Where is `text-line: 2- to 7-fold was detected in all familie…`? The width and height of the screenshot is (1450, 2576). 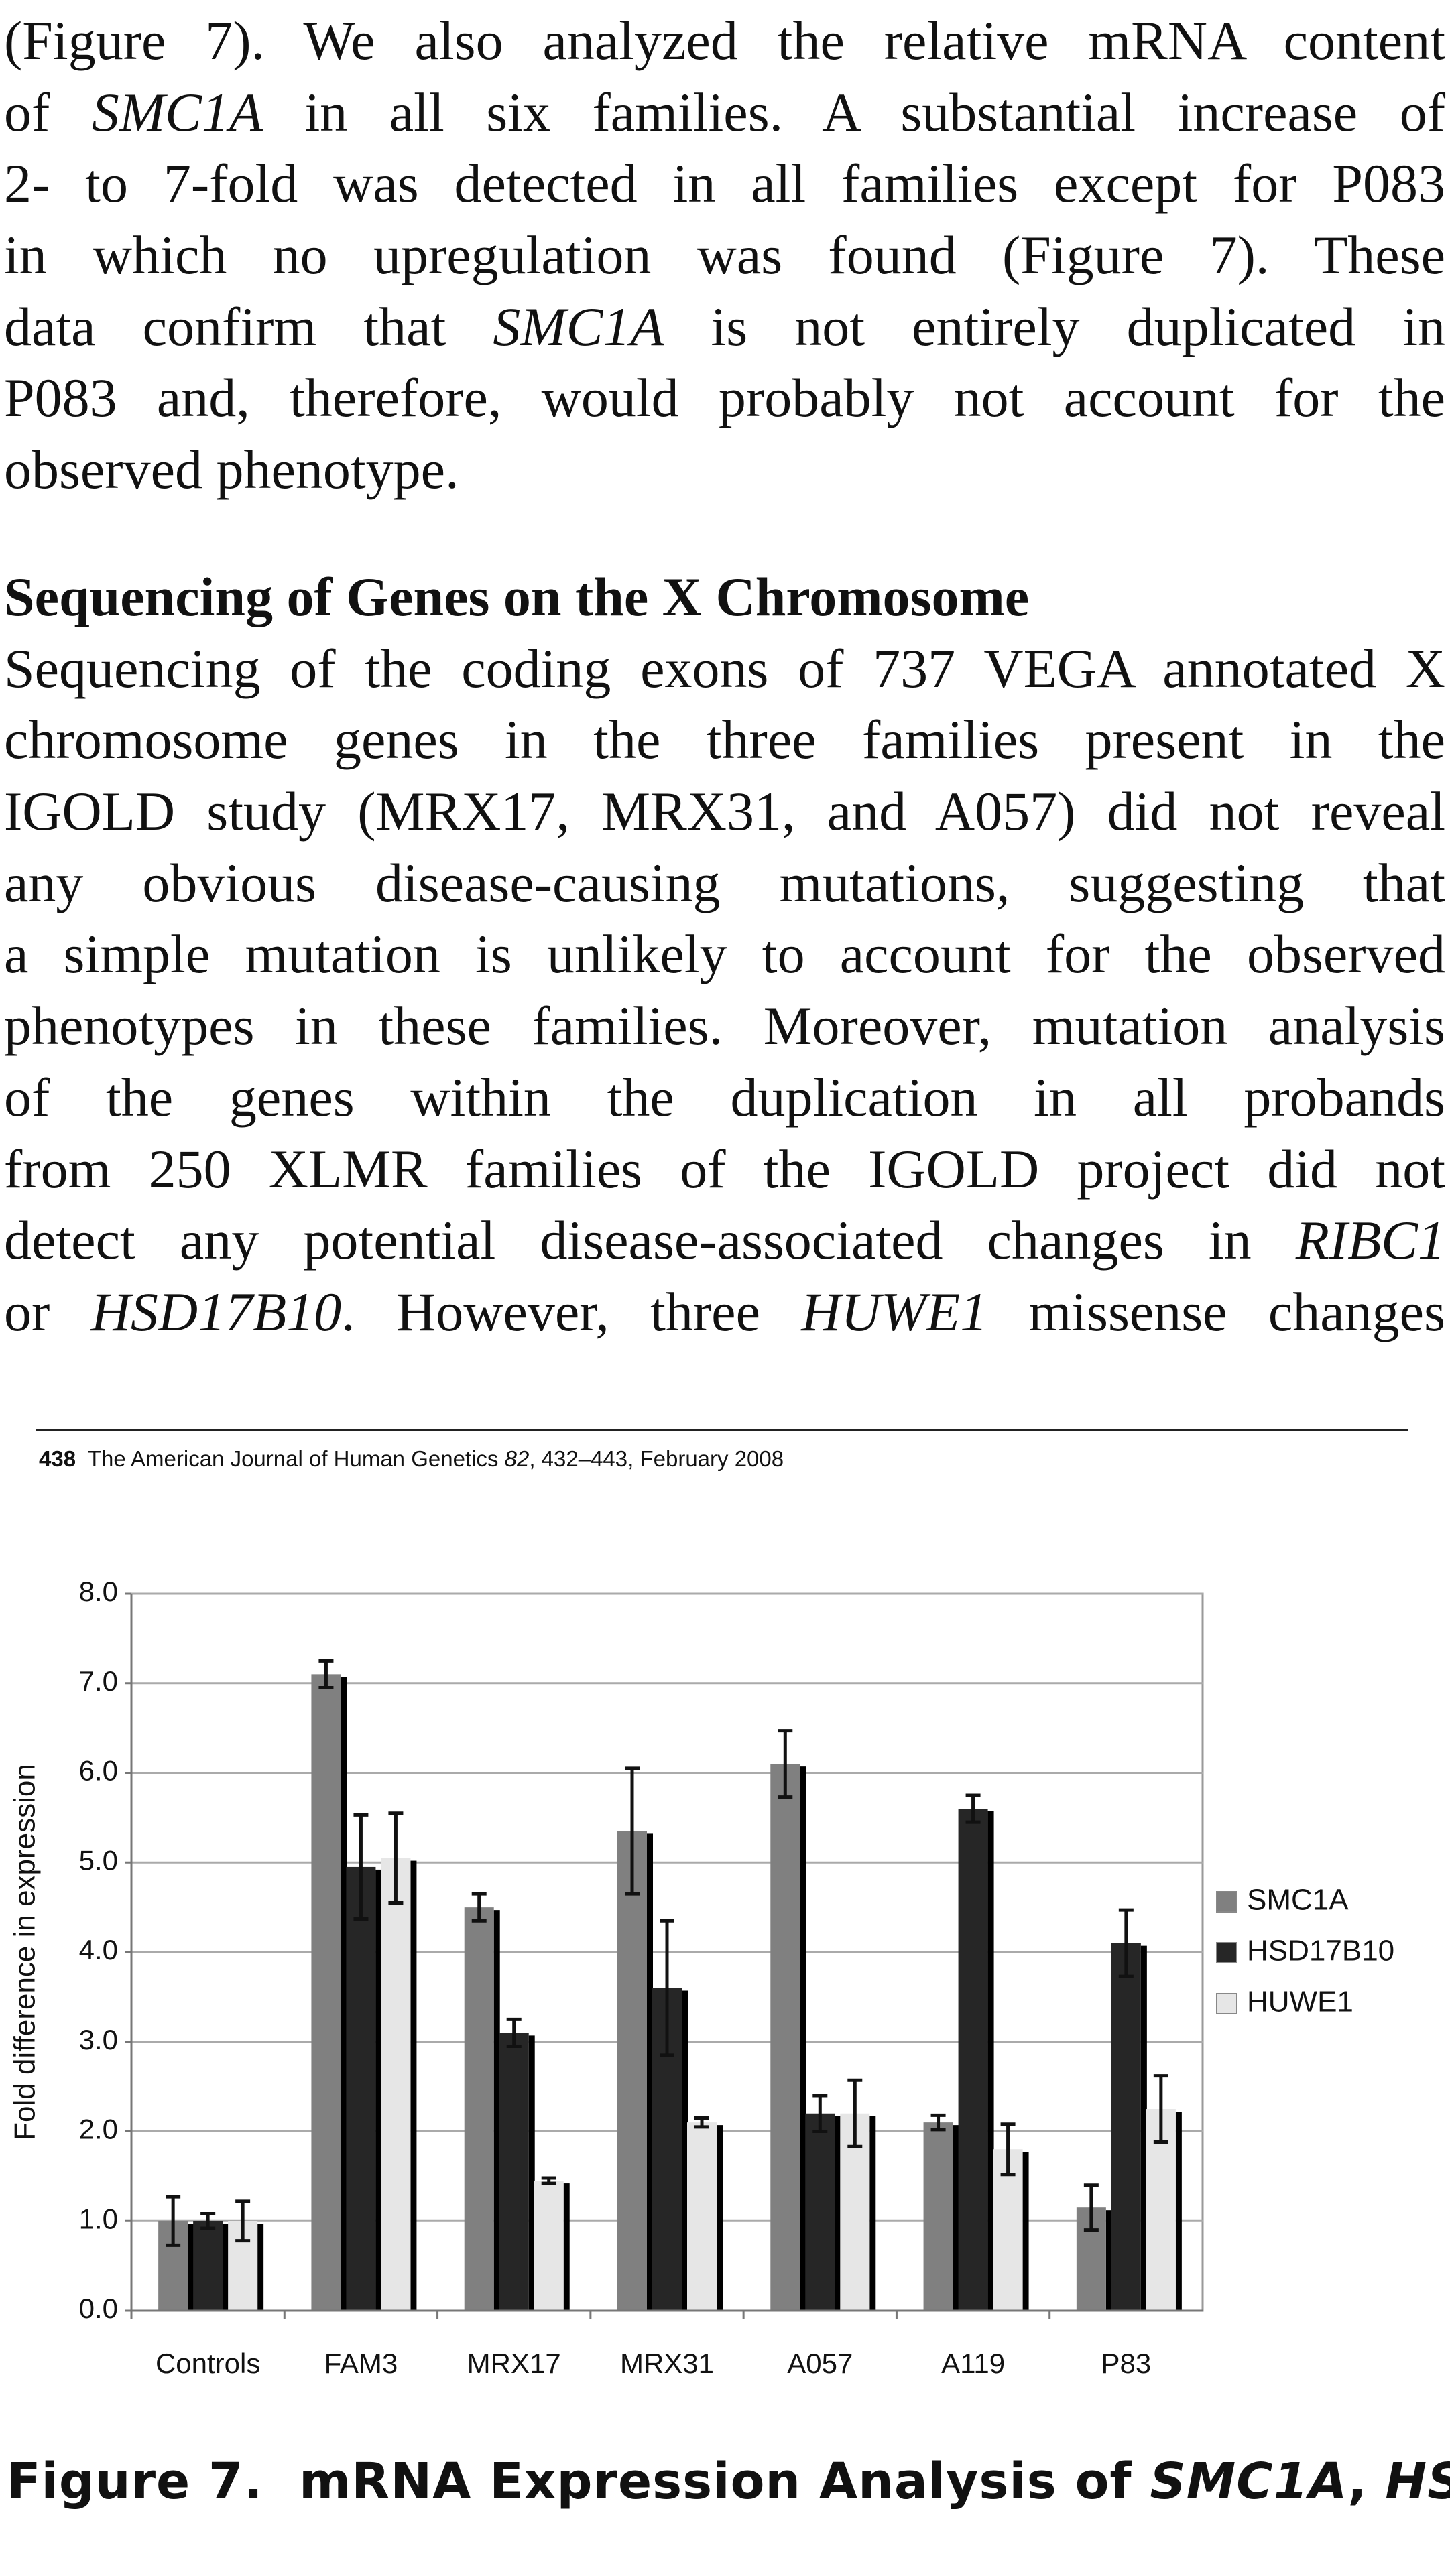 text-line: 2- to 7-fold was detected in all familie… is located at coordinates (724, 184).